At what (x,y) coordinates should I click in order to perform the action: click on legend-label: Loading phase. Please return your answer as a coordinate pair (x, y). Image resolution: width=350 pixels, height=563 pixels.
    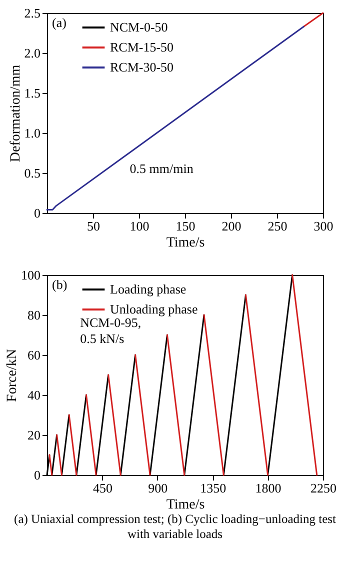
    Looking at the image, I should click on (148, 289).